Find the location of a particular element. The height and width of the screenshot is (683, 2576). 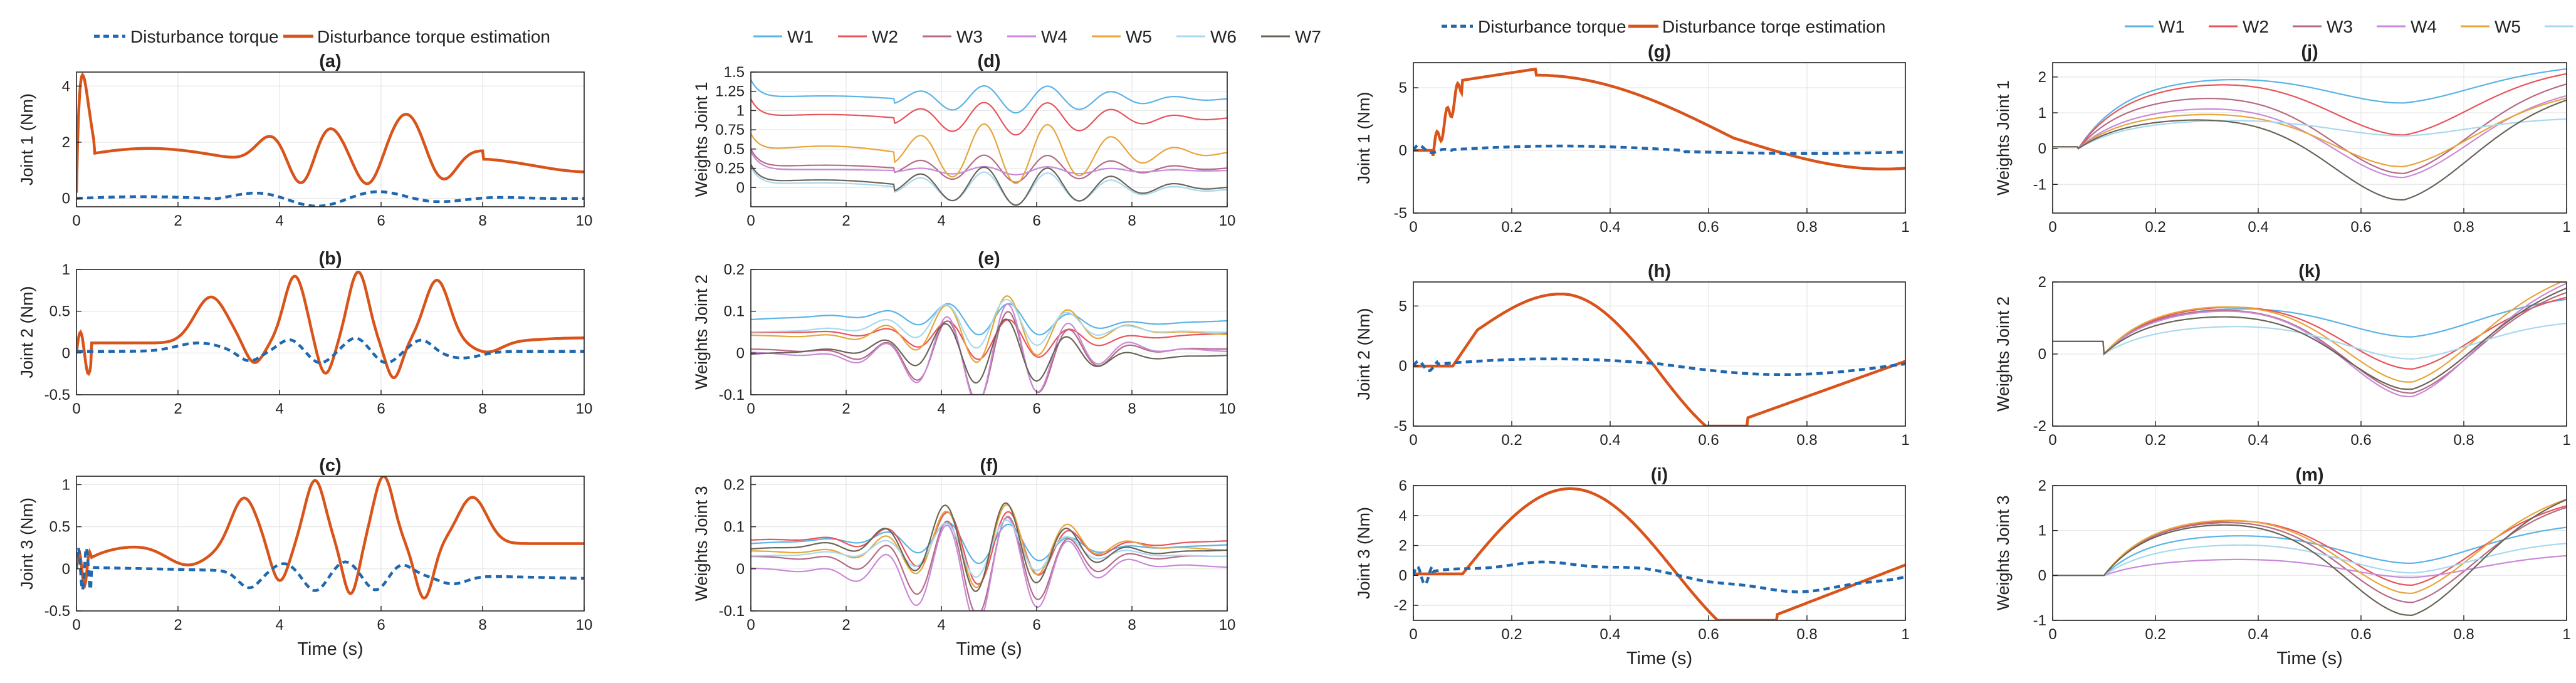

panel-c-series-estimate is located at coordinates (330, 538).